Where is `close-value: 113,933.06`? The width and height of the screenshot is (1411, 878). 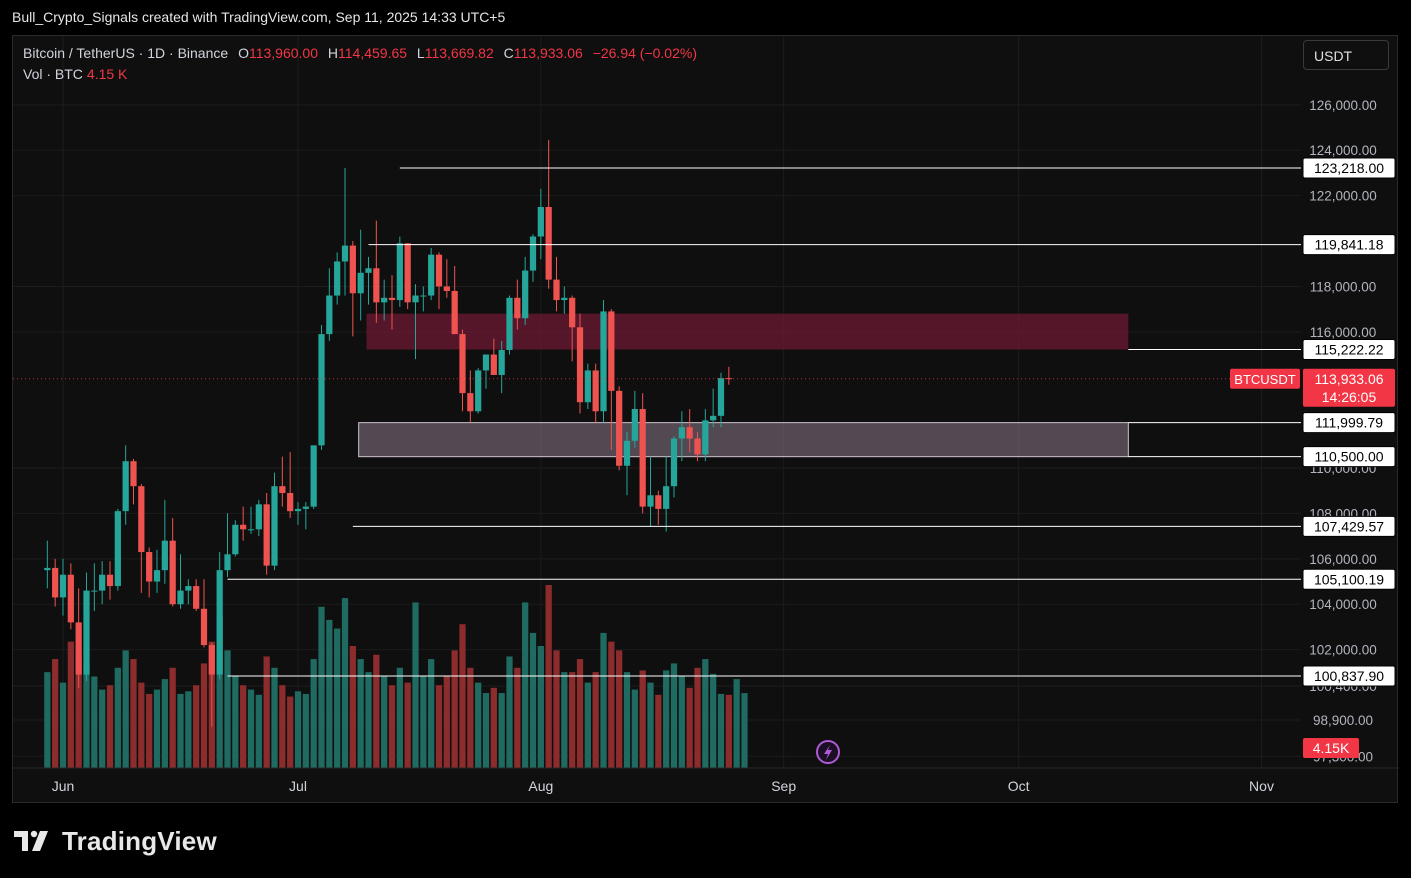
close-value: 113,933.06 is located at coordinates (548, 53).